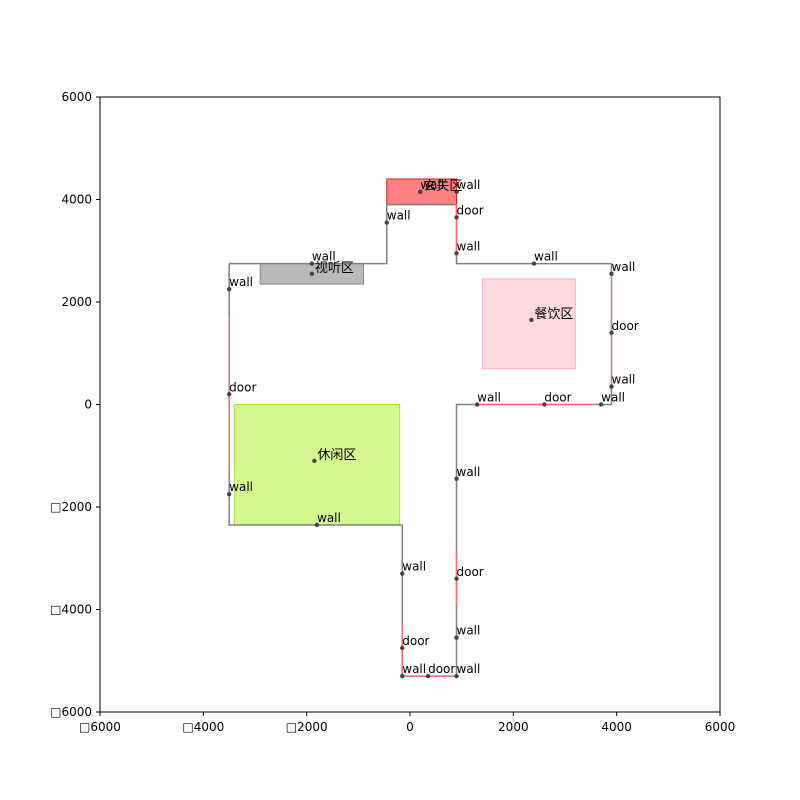  I want to click on annotation-label-14: wall, so click(613, 398).